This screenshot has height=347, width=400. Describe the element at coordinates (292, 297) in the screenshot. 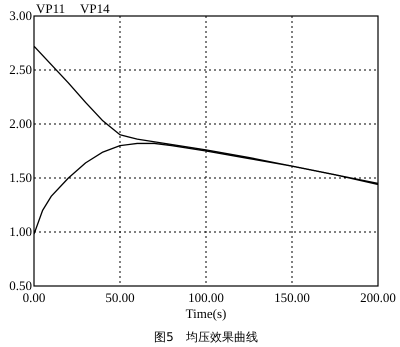

I see `x-tick-label: 150.00` at that location.